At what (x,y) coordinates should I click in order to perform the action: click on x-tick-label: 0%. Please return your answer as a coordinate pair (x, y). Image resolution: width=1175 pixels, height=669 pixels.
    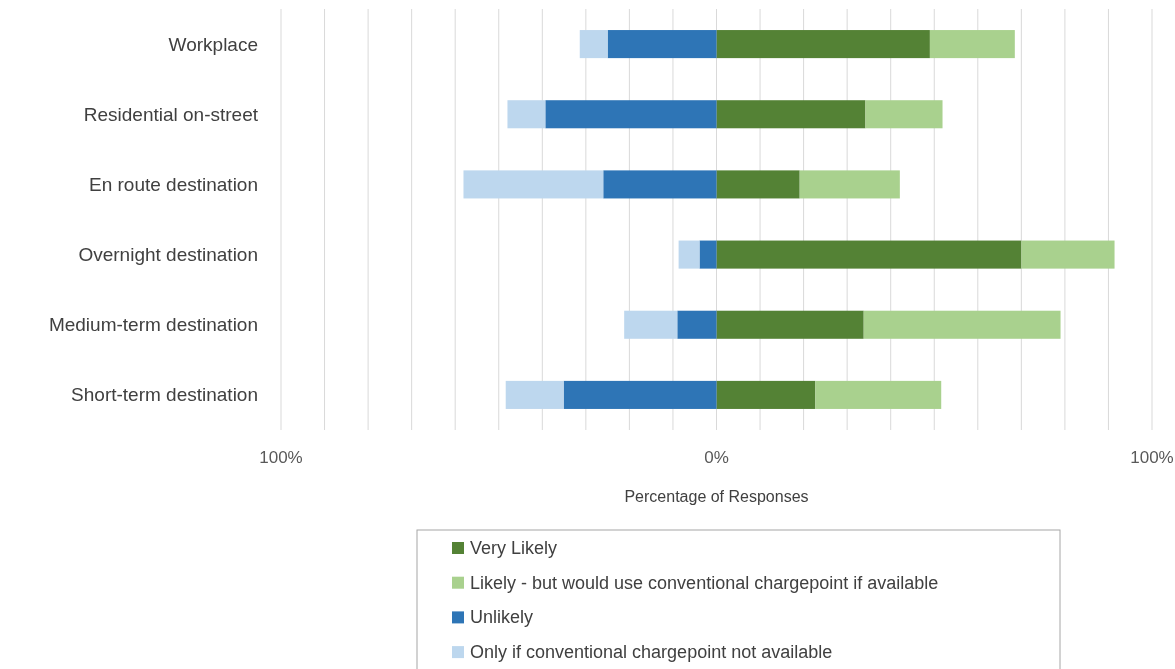
    Looking at the image, I should click on (716, 457).